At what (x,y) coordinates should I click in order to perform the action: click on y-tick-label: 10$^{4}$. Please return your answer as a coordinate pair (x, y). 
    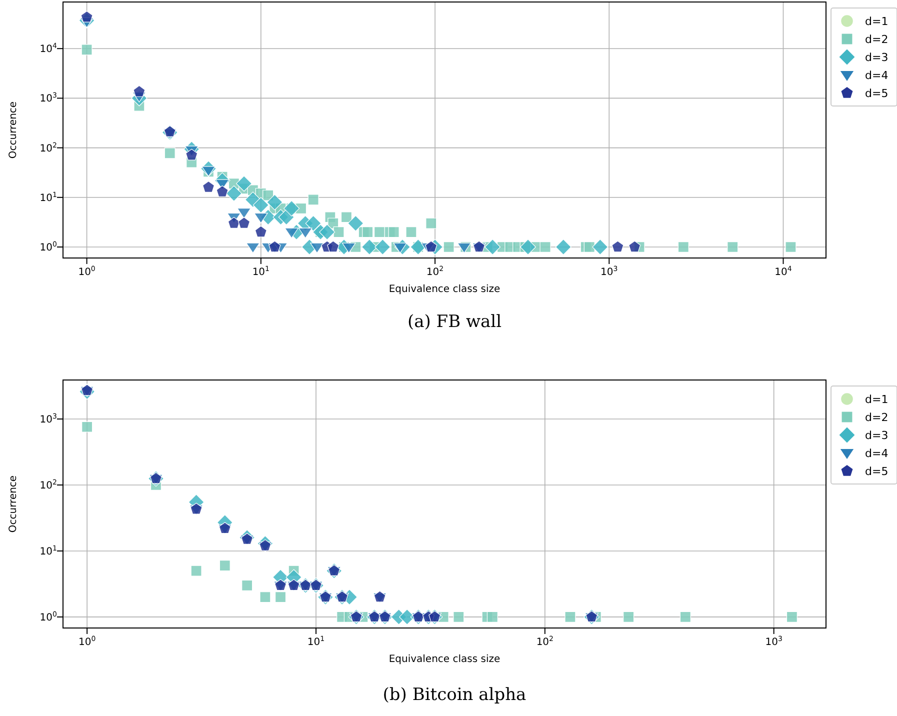
    Looking at the image, I should click on (49, 49).